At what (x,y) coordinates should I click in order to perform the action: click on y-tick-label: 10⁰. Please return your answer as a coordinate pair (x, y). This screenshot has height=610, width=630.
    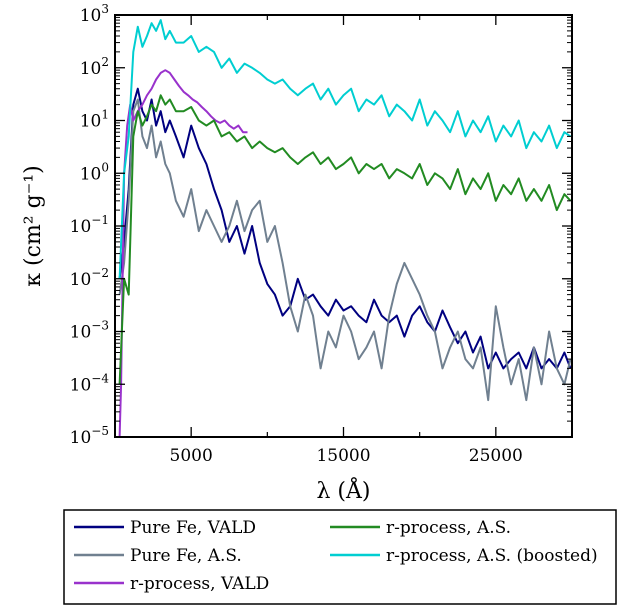
    Looking at the image, I should click on (94, 172).